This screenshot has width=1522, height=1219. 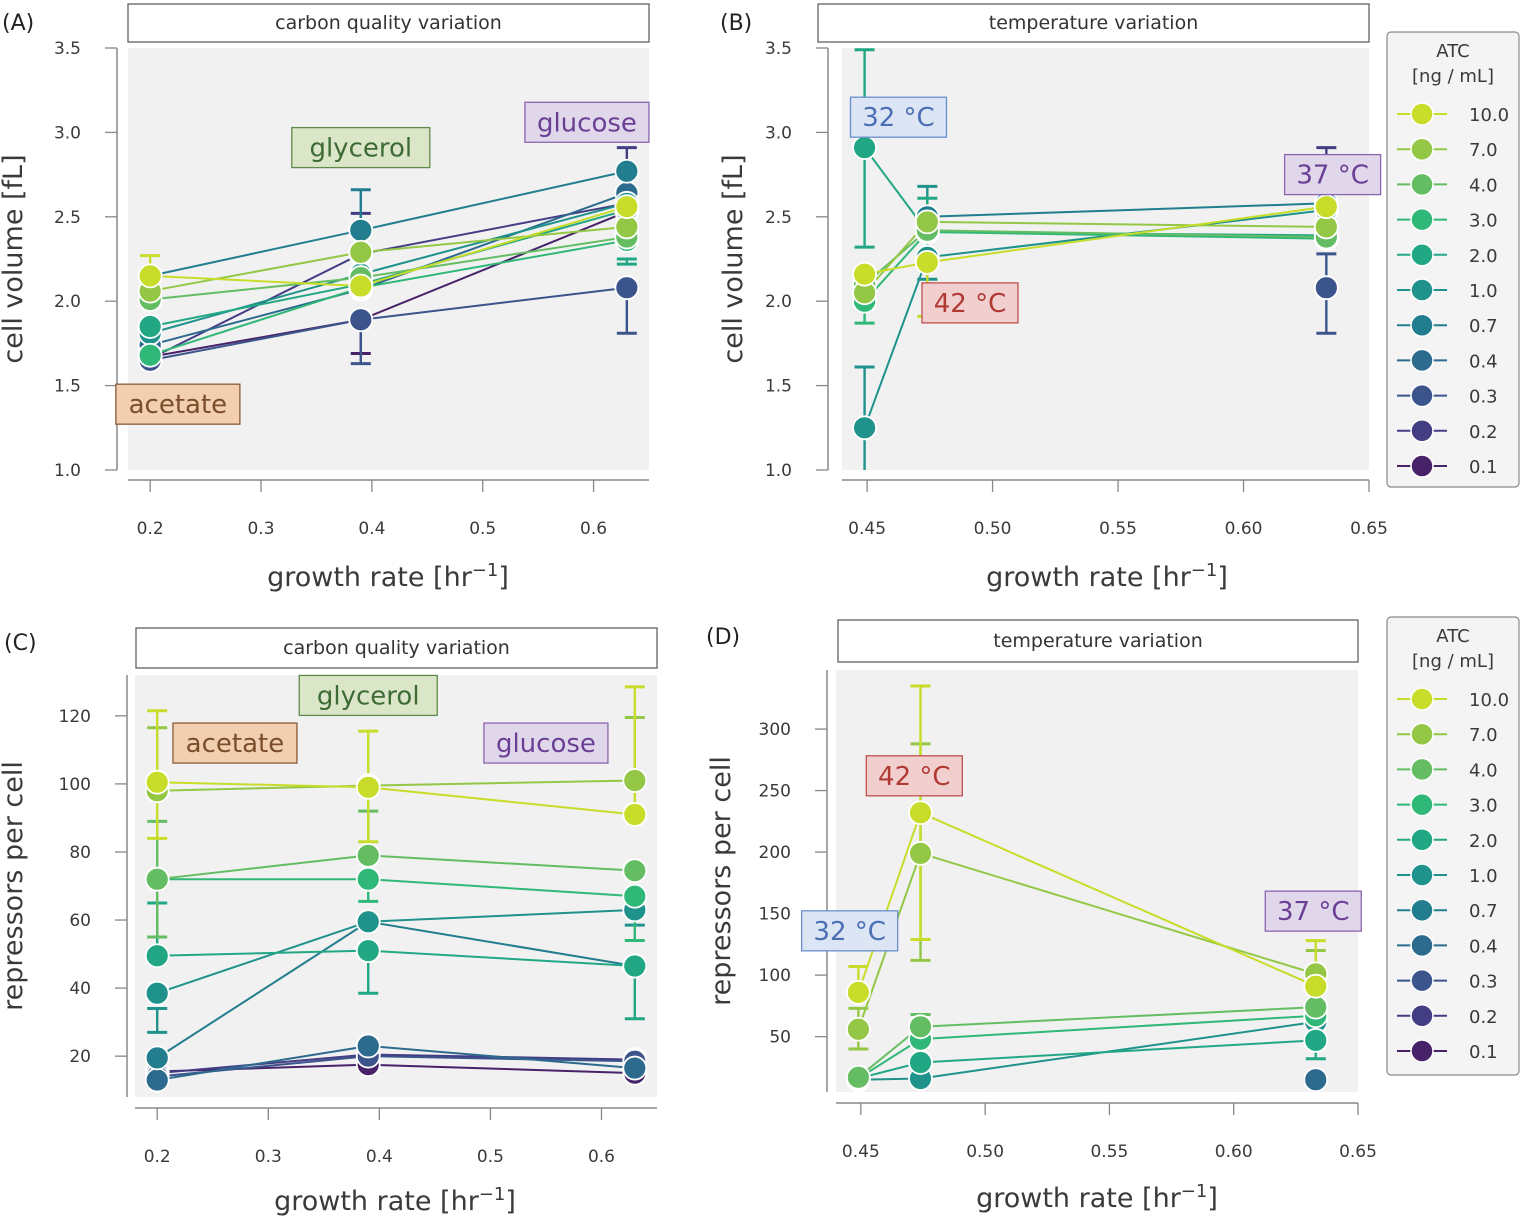 What do you see at coordinates (1483, 1052) in the screenshot?
I see `legend-label: 0.1` at bounding box center [1483, 1052].